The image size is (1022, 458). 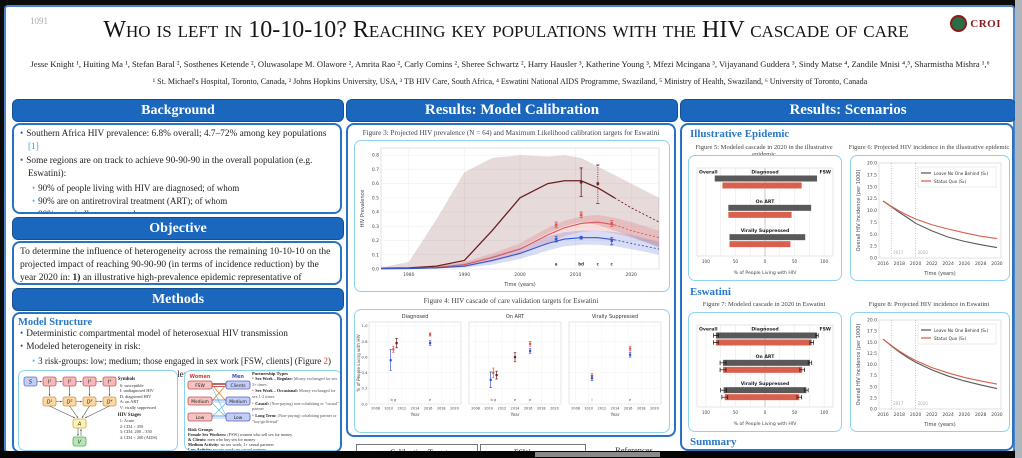 What do you see at coordinates (239, 386) in the screenshot?
I see `svg-text: Clients` at bounding box center [239, 386].